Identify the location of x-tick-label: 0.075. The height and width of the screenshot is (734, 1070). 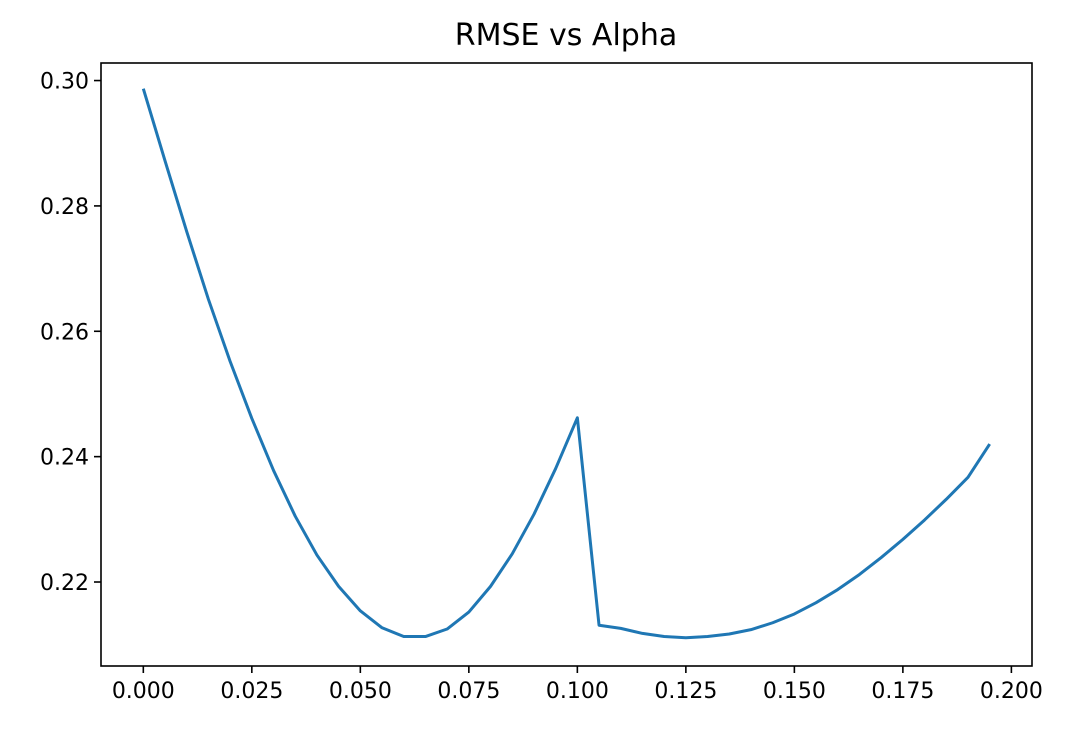
(468, 691).